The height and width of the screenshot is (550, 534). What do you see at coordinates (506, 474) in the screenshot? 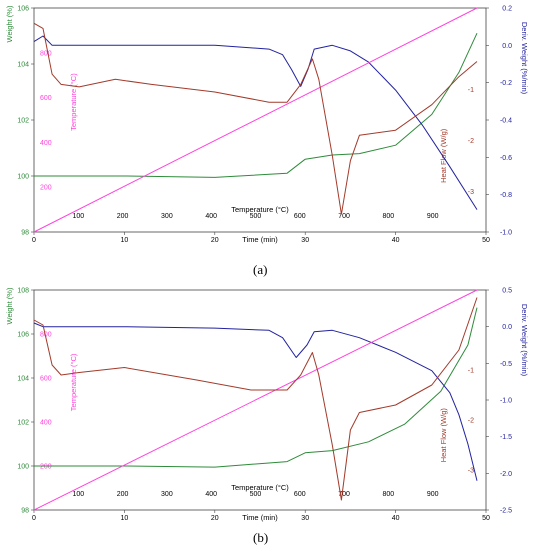
I see `deriv-tick-label: -2.0` at bounding box center [506, 474].